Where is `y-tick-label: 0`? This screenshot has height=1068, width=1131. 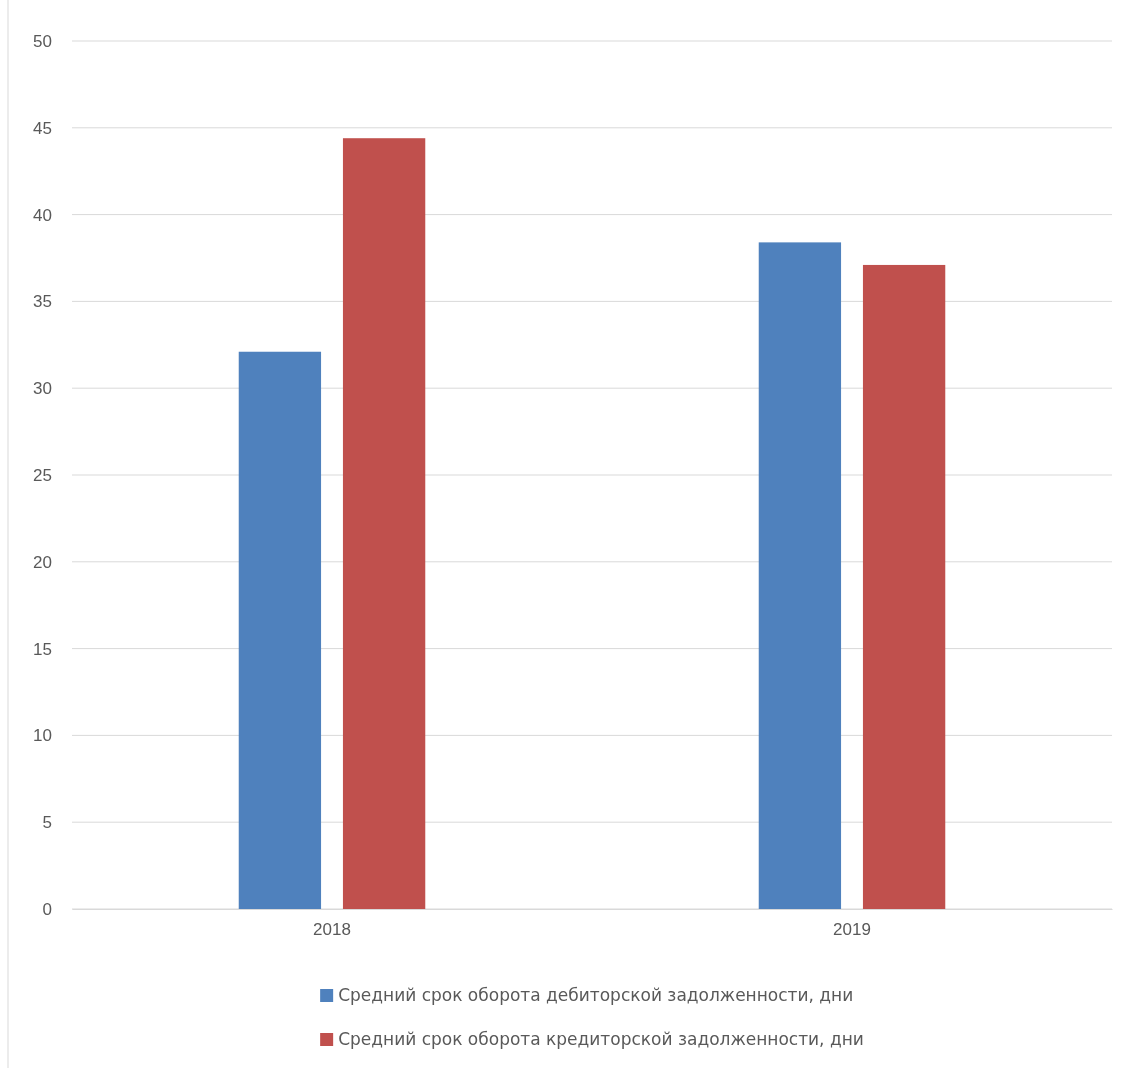 y-tick-label: 0 is located at coordinates (47, 909).